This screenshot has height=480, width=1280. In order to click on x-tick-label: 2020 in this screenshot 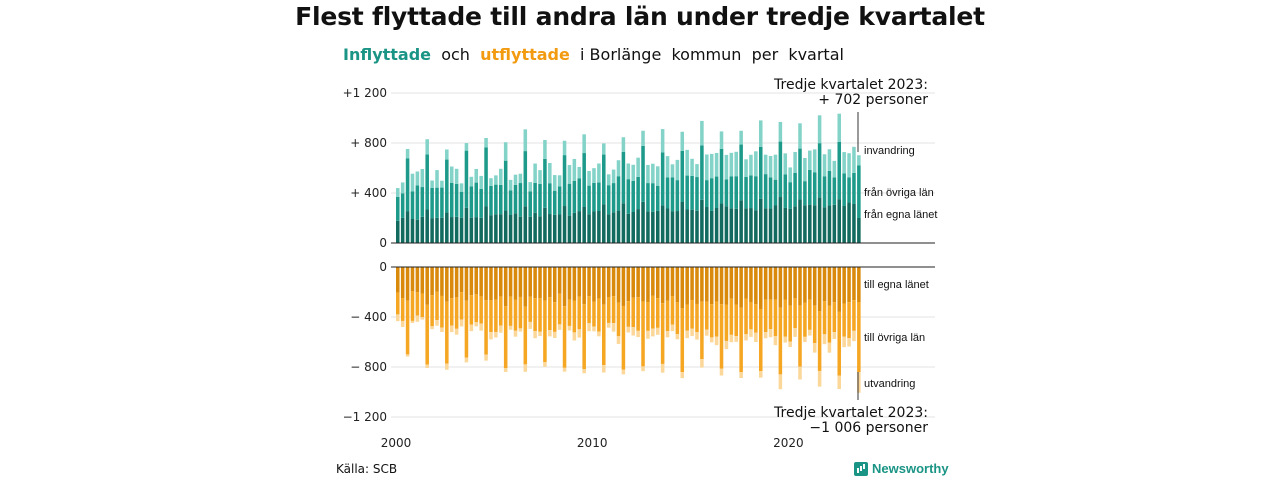, I will do `click(788, 443)`.